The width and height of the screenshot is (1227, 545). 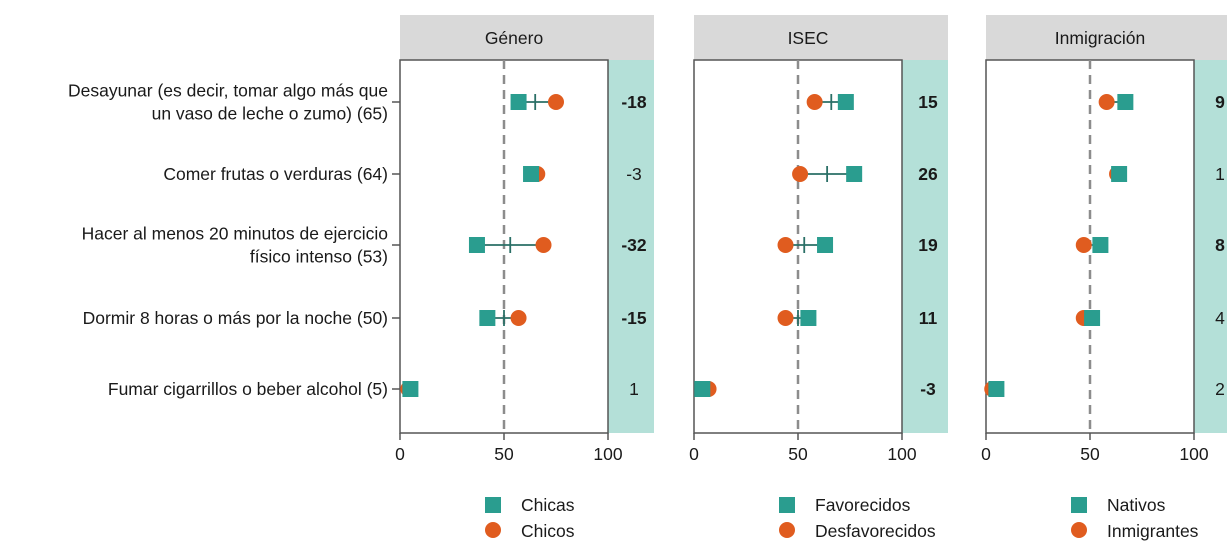 I want to click on category-label-line: Dormir 8 horas o más por la noche (50), so click(x=235, y=318).